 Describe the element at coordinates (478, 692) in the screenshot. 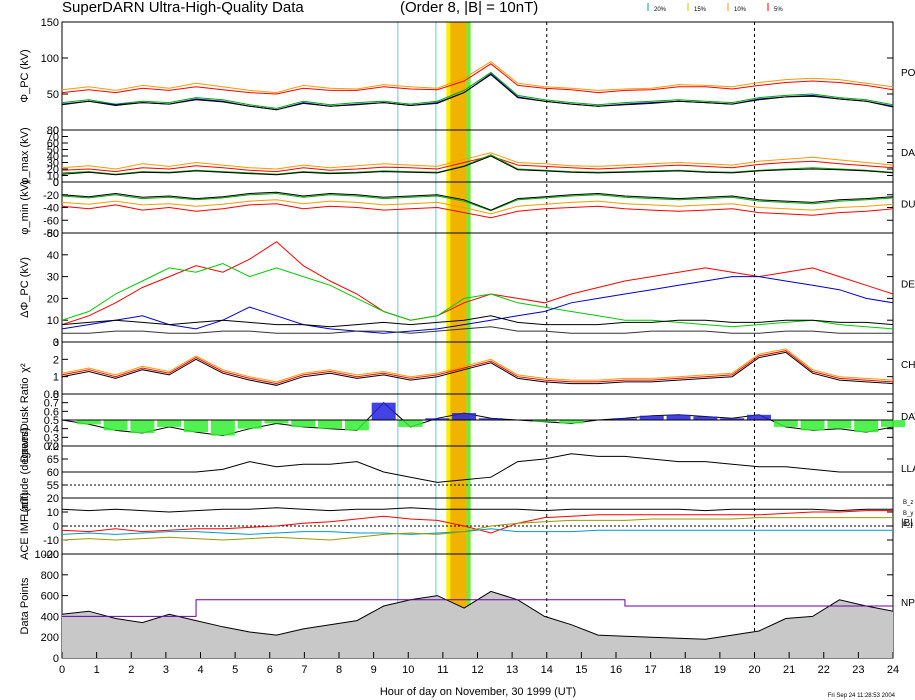

I see `x-axis-label: Hour of day on November, 30 1999 (UT)` at that location.